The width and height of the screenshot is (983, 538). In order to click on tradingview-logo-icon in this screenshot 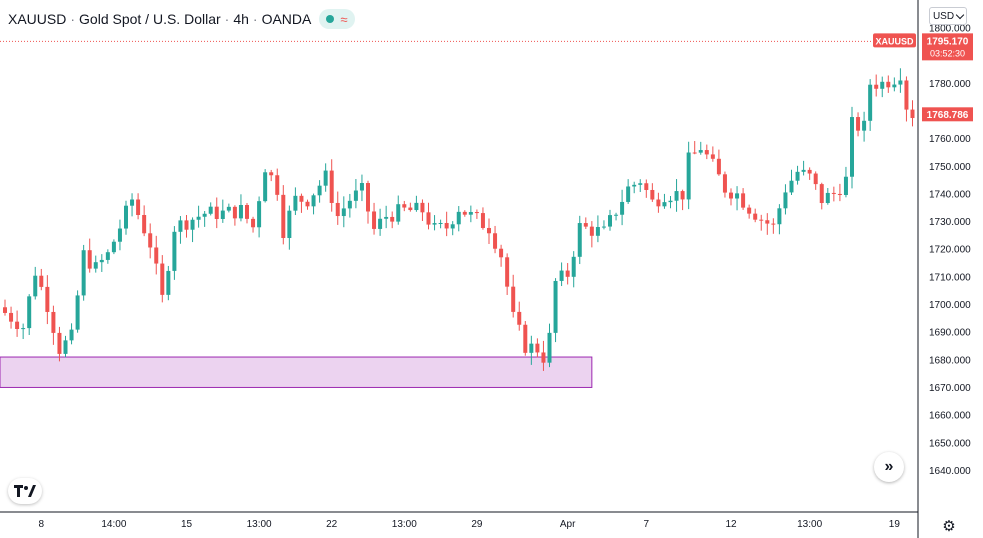, I will do `click(25, 491)`.